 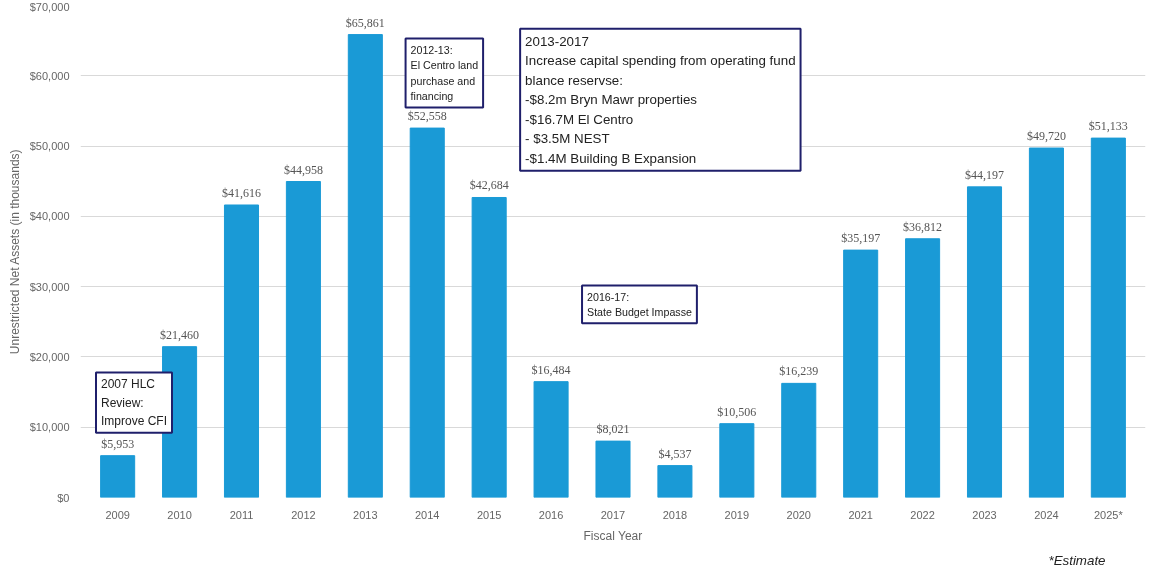 What do you see at coordinates (303, 514) in the screenshot?
I see `x-tick-label: 2012` at bounding box center [303, 514].